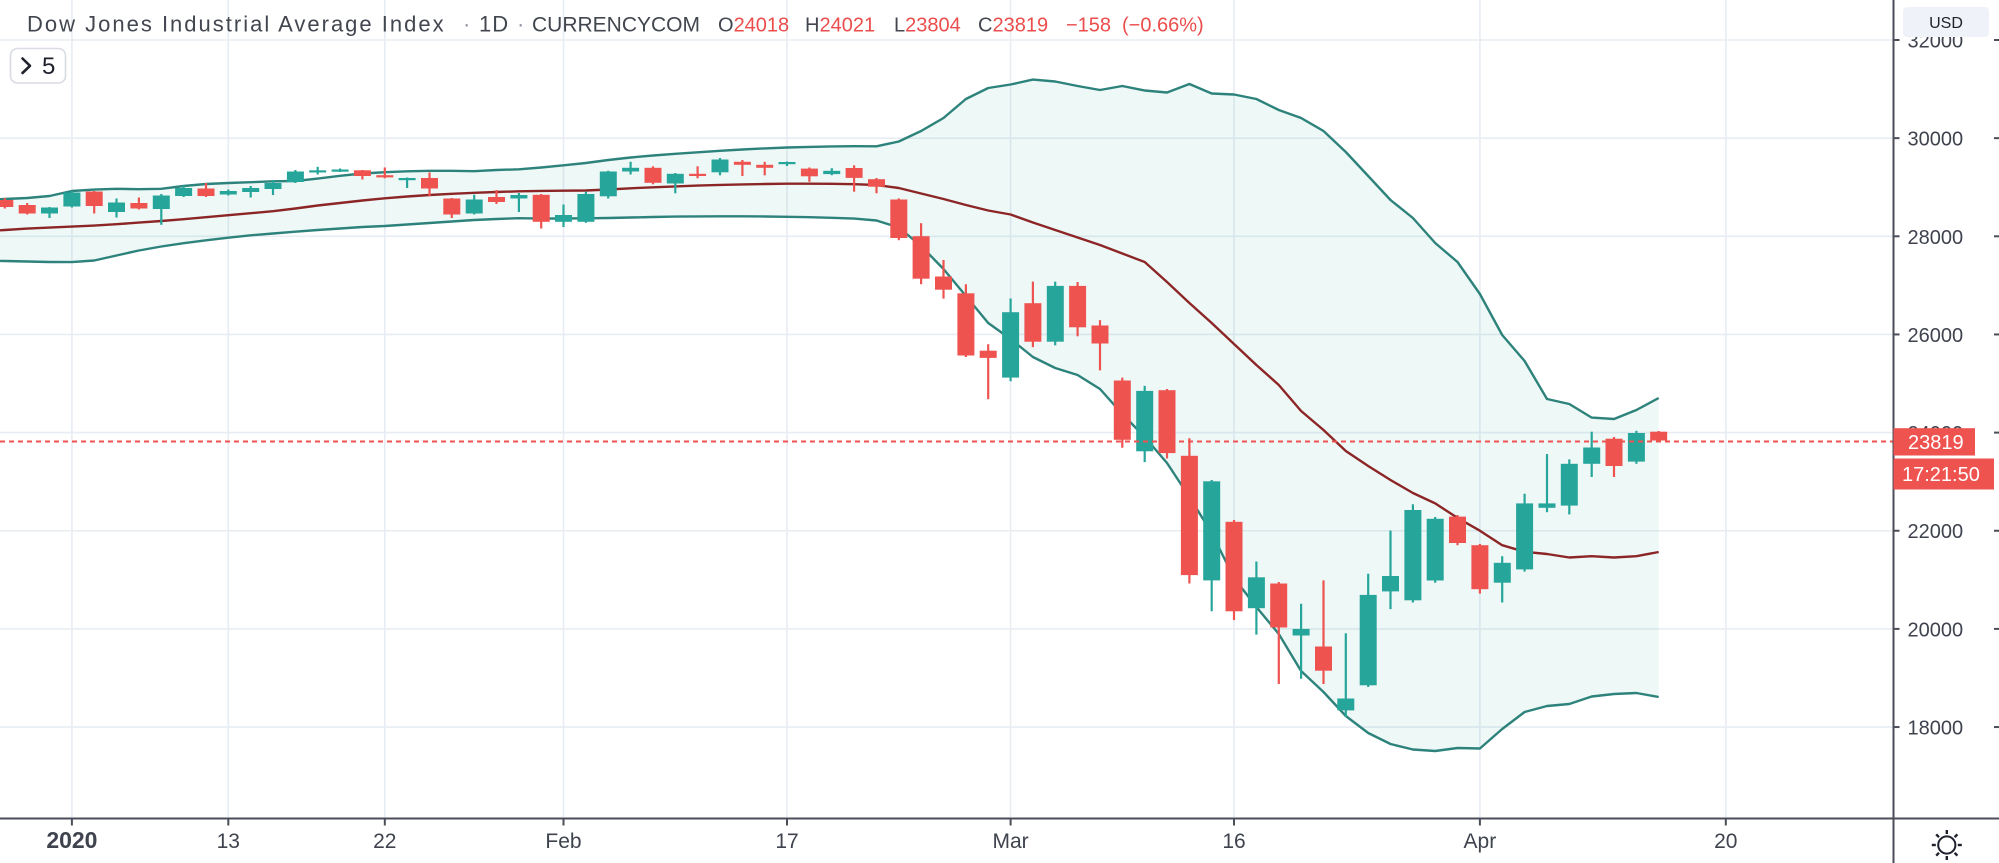 The width and height of the screenshot is (1999, 863). Describe the element at coordinates (1936, 140) in the screenshot. I see `svg-text: 30000` at that location.